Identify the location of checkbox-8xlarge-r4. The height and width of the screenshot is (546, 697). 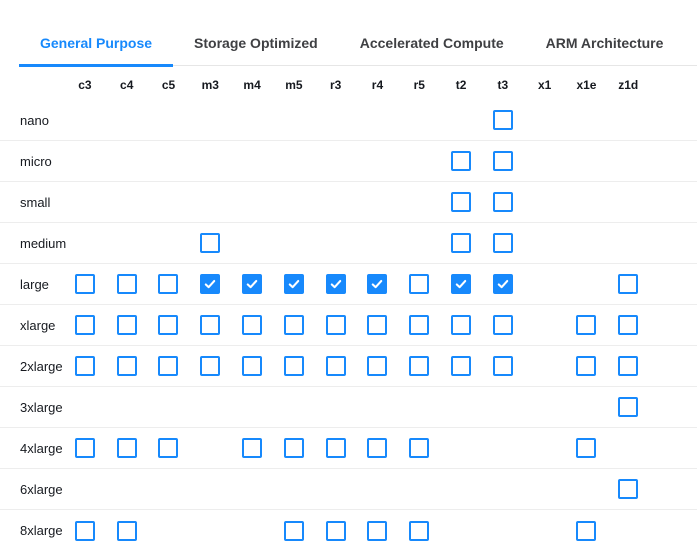
(377, 530).